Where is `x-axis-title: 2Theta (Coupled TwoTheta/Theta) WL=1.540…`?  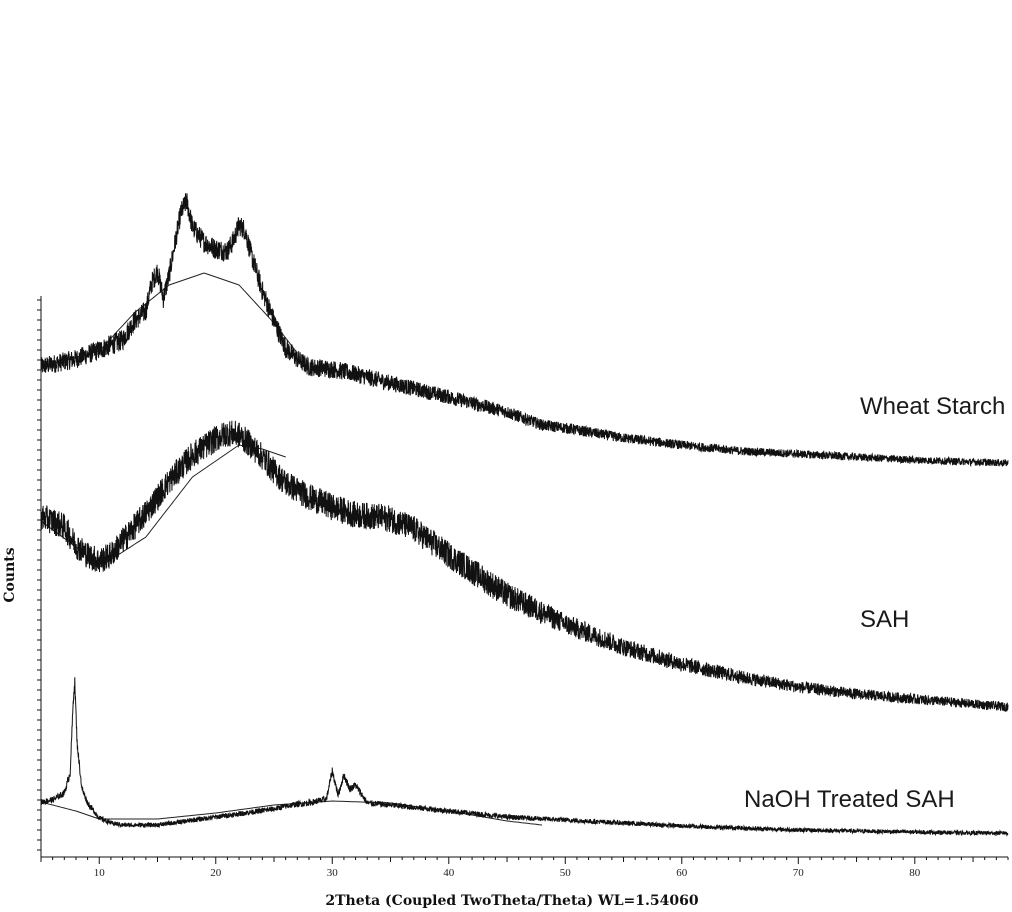
x-axis-title: 2Theta (Coupled TwoTheta/Theta) WL=1.540… is located at coordinates (511, 901).